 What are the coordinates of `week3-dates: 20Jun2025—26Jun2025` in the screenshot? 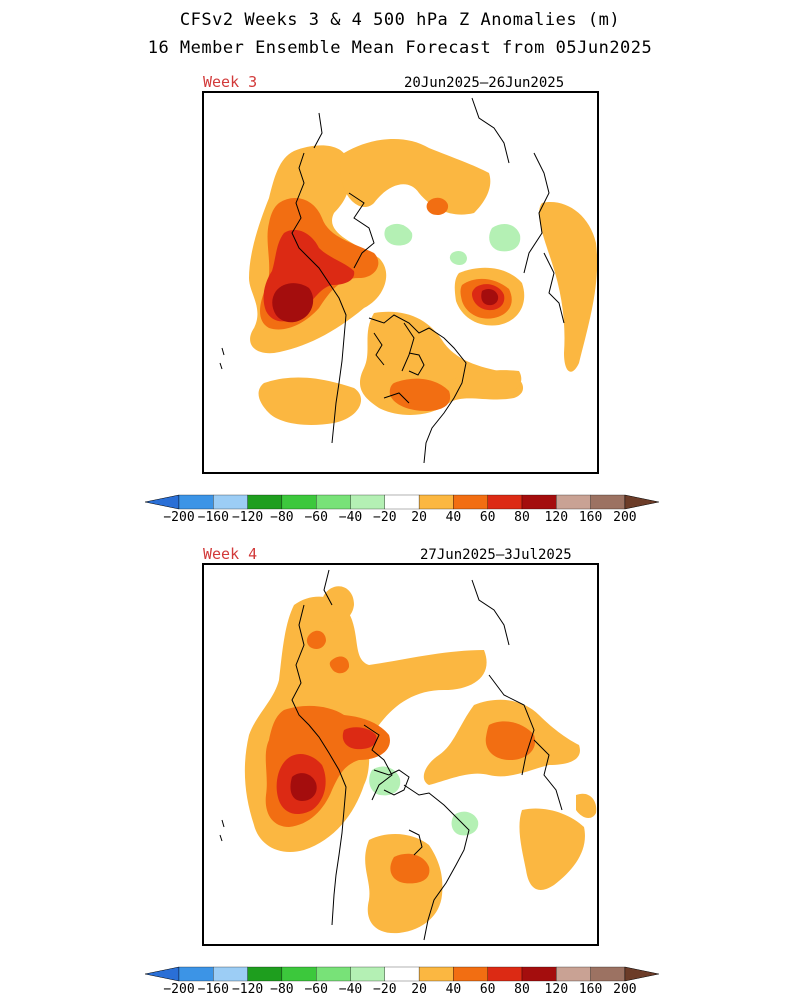 It's located at (484, 83).